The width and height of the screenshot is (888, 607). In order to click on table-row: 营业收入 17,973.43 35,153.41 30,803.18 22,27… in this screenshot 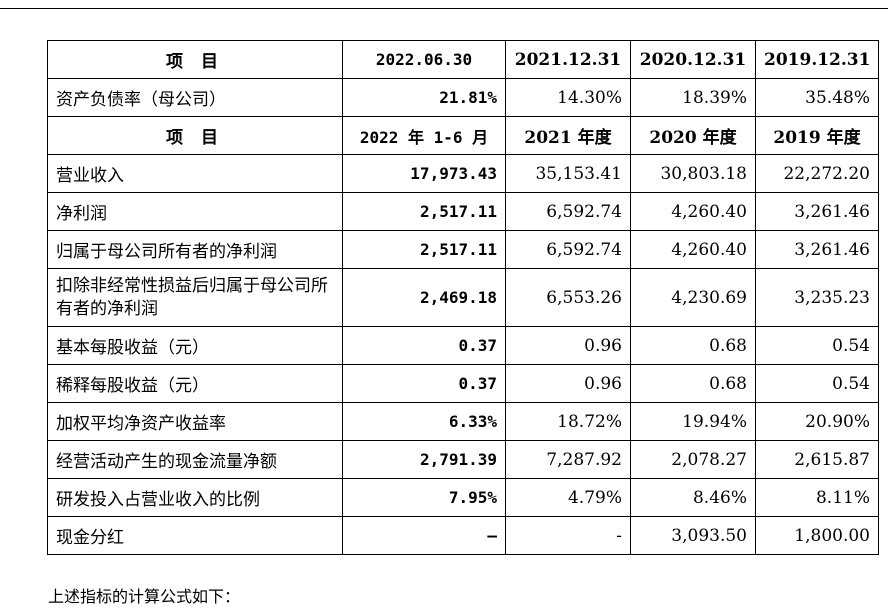, I will do `click(463, 173)`.